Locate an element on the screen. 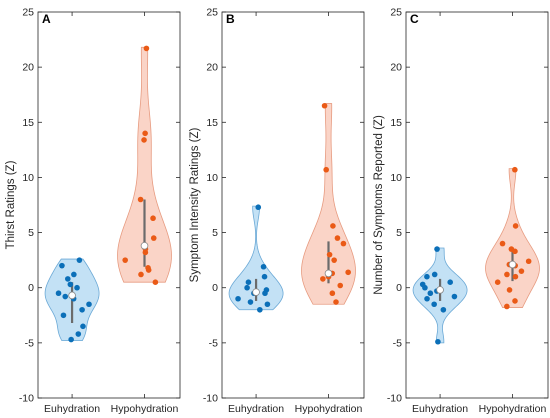 This screenshot has width=550, height=418. y-axis-label: Thirst Ratings (Z) is located at coordinates (11, 204).